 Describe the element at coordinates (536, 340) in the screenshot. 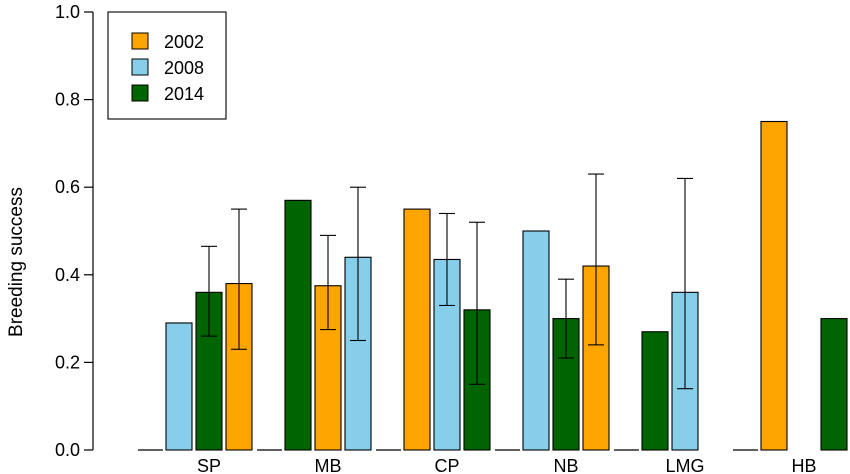

I see `bar-nb-2008` at that location.